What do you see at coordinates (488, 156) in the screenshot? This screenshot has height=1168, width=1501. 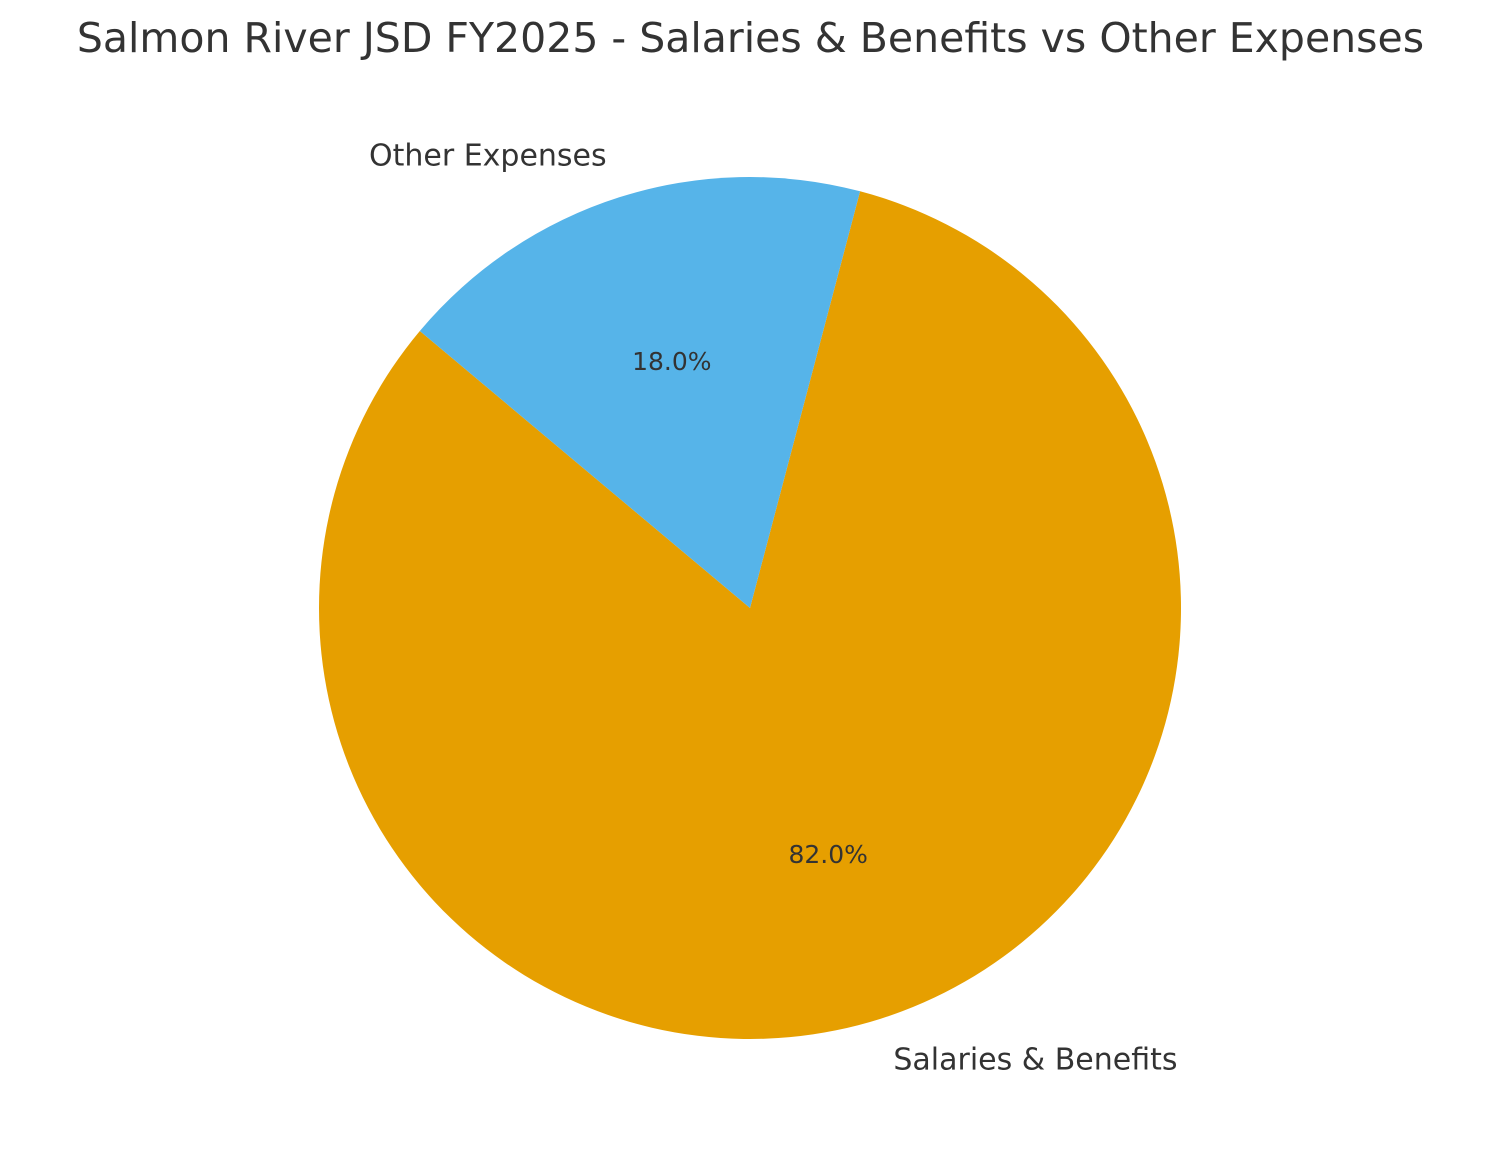 I see `category-label-other-expenses: Other Expenses` at bounding box center [488, 156].